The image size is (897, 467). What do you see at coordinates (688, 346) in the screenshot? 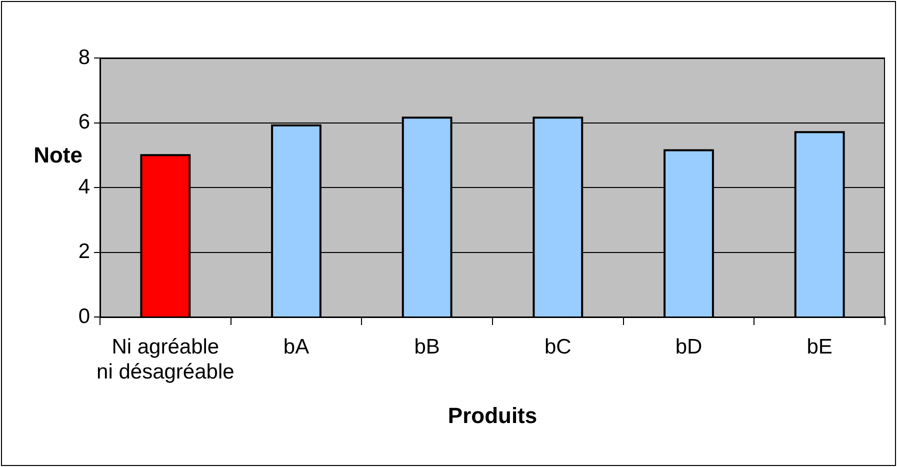
I see `x-tick-label: bD` at bounding box center [688, 346].